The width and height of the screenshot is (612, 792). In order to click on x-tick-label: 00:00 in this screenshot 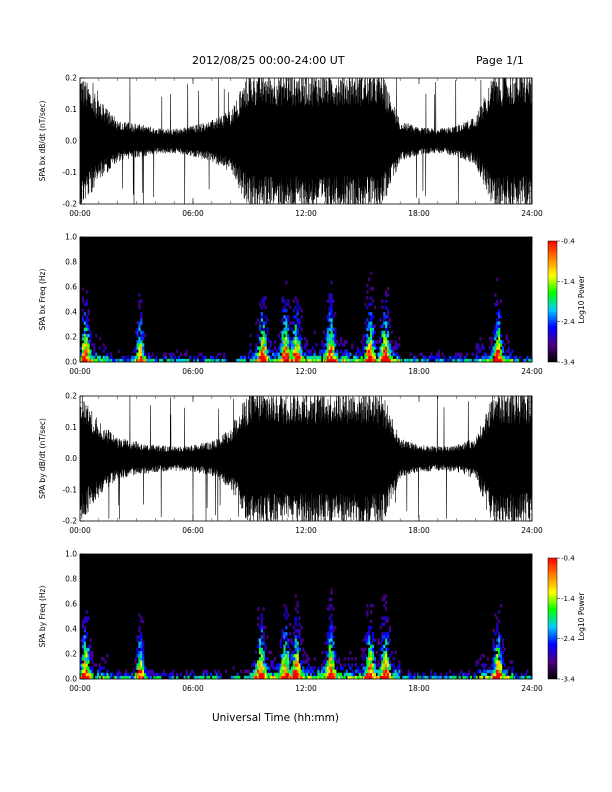, I will do `click(80, 213)`.